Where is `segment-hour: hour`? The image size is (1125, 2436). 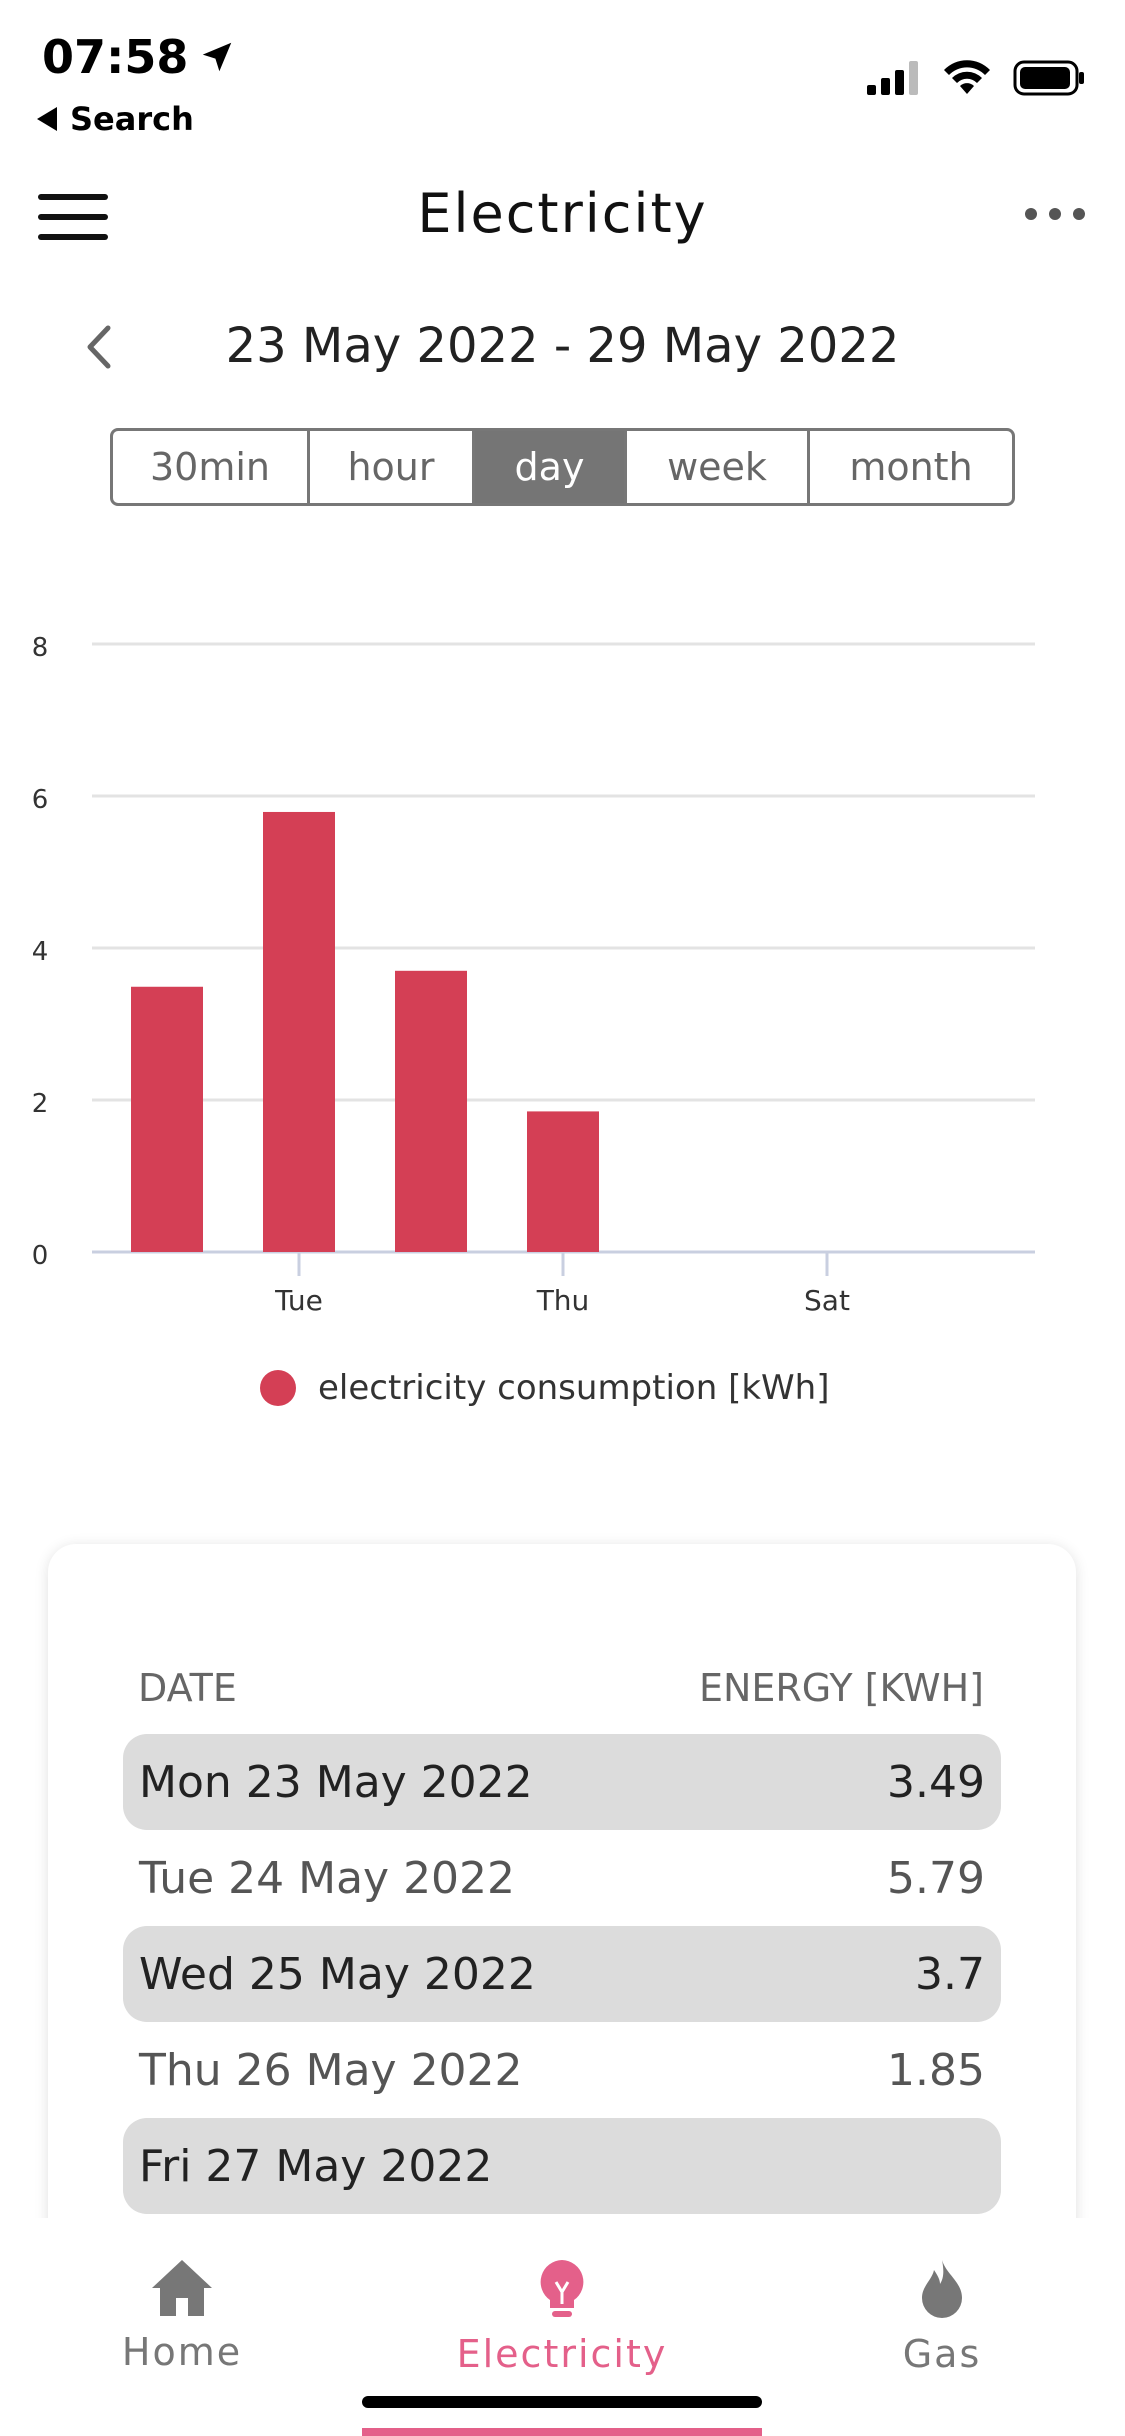 segment-hour: hour is located at coordinates (392, 467).